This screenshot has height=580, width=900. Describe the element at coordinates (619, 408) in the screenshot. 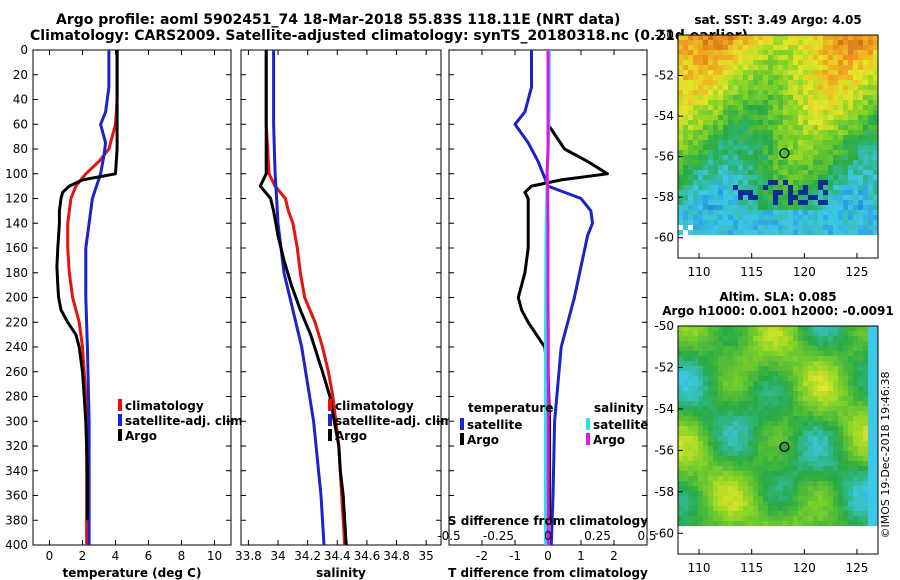

I see `difference-legend-title-salinity: salinity` at that location.